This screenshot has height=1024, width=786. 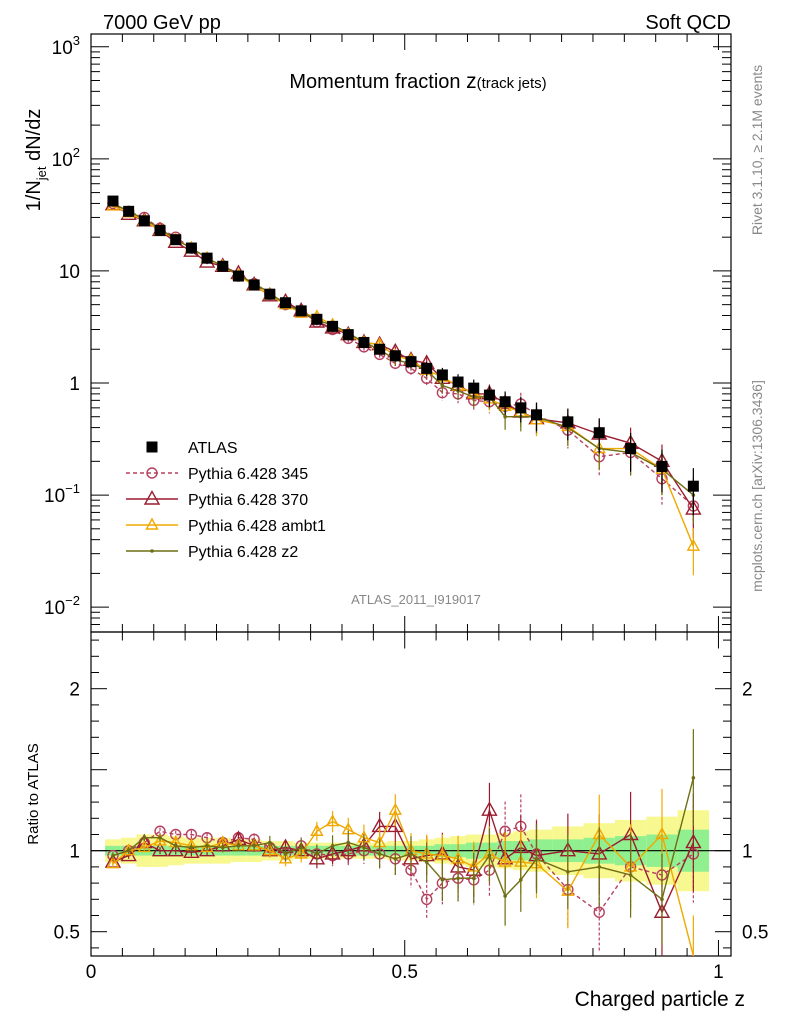 What do you see at coordinates (66, 158) in the screenshot?
I see `y-tick-label: 10²` at bounding box center [66, 158].